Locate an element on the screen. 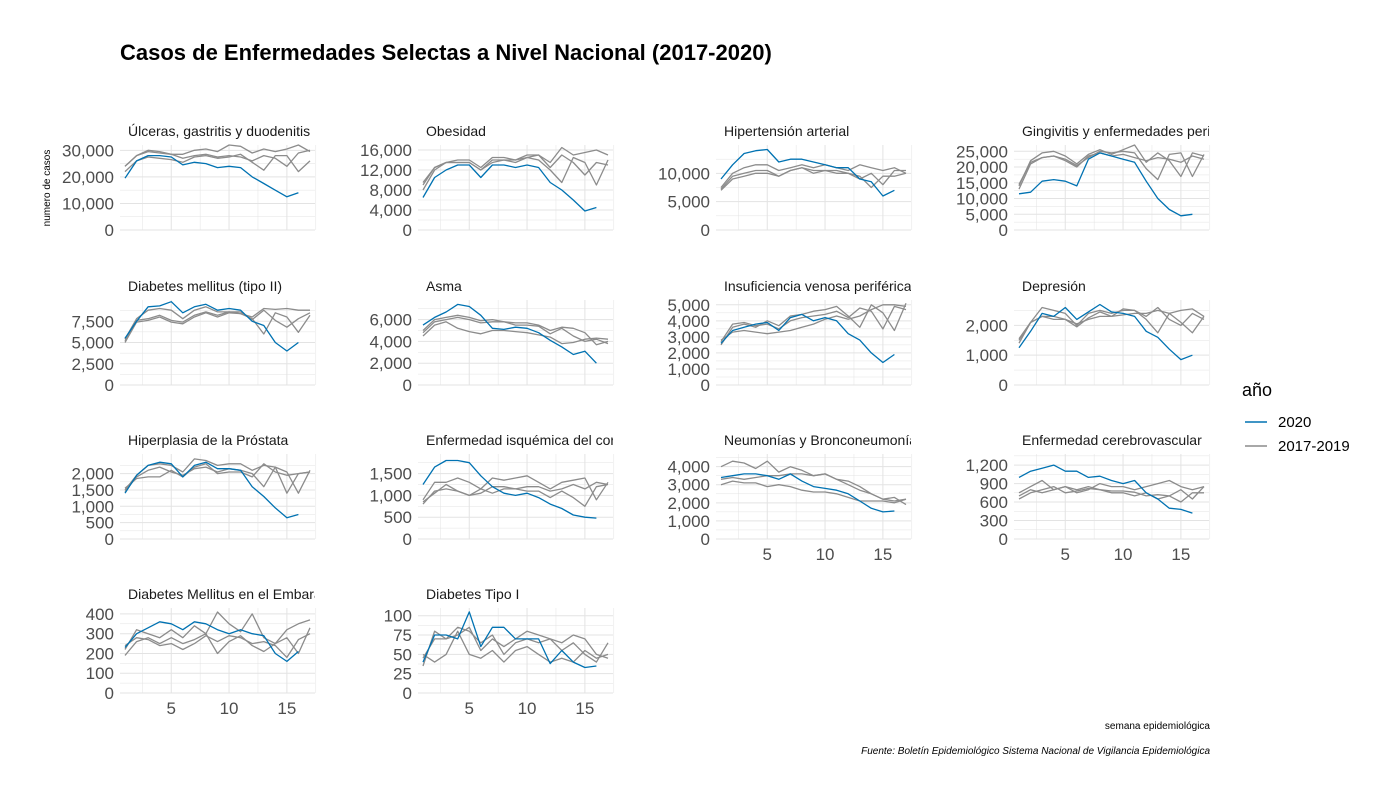 This screenshot has height=800, width=1400. y-tick-label: 7,500 is located at coordinates (92, 321).